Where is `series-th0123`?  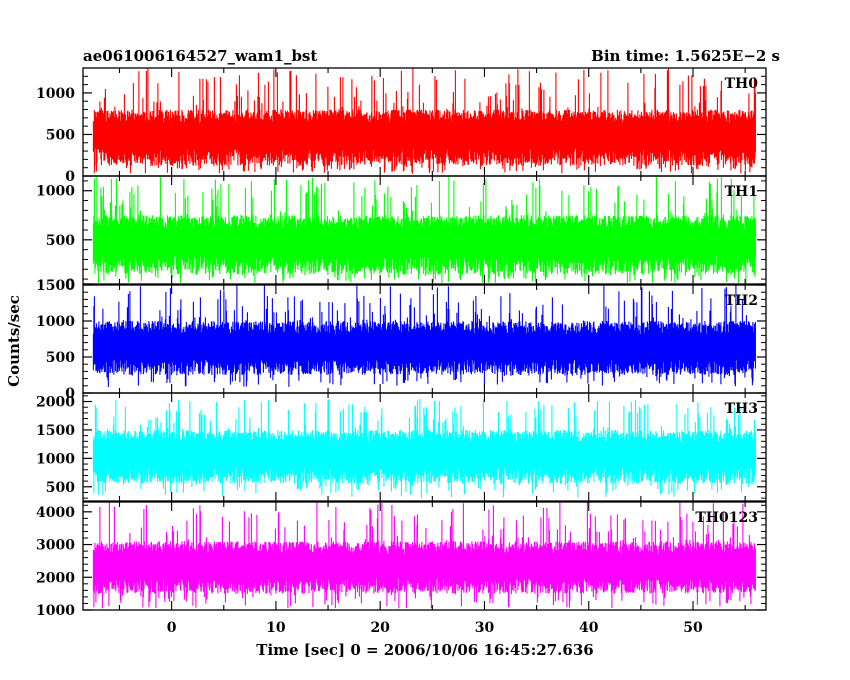 series-th0123 is located at coordinates (424, 555).